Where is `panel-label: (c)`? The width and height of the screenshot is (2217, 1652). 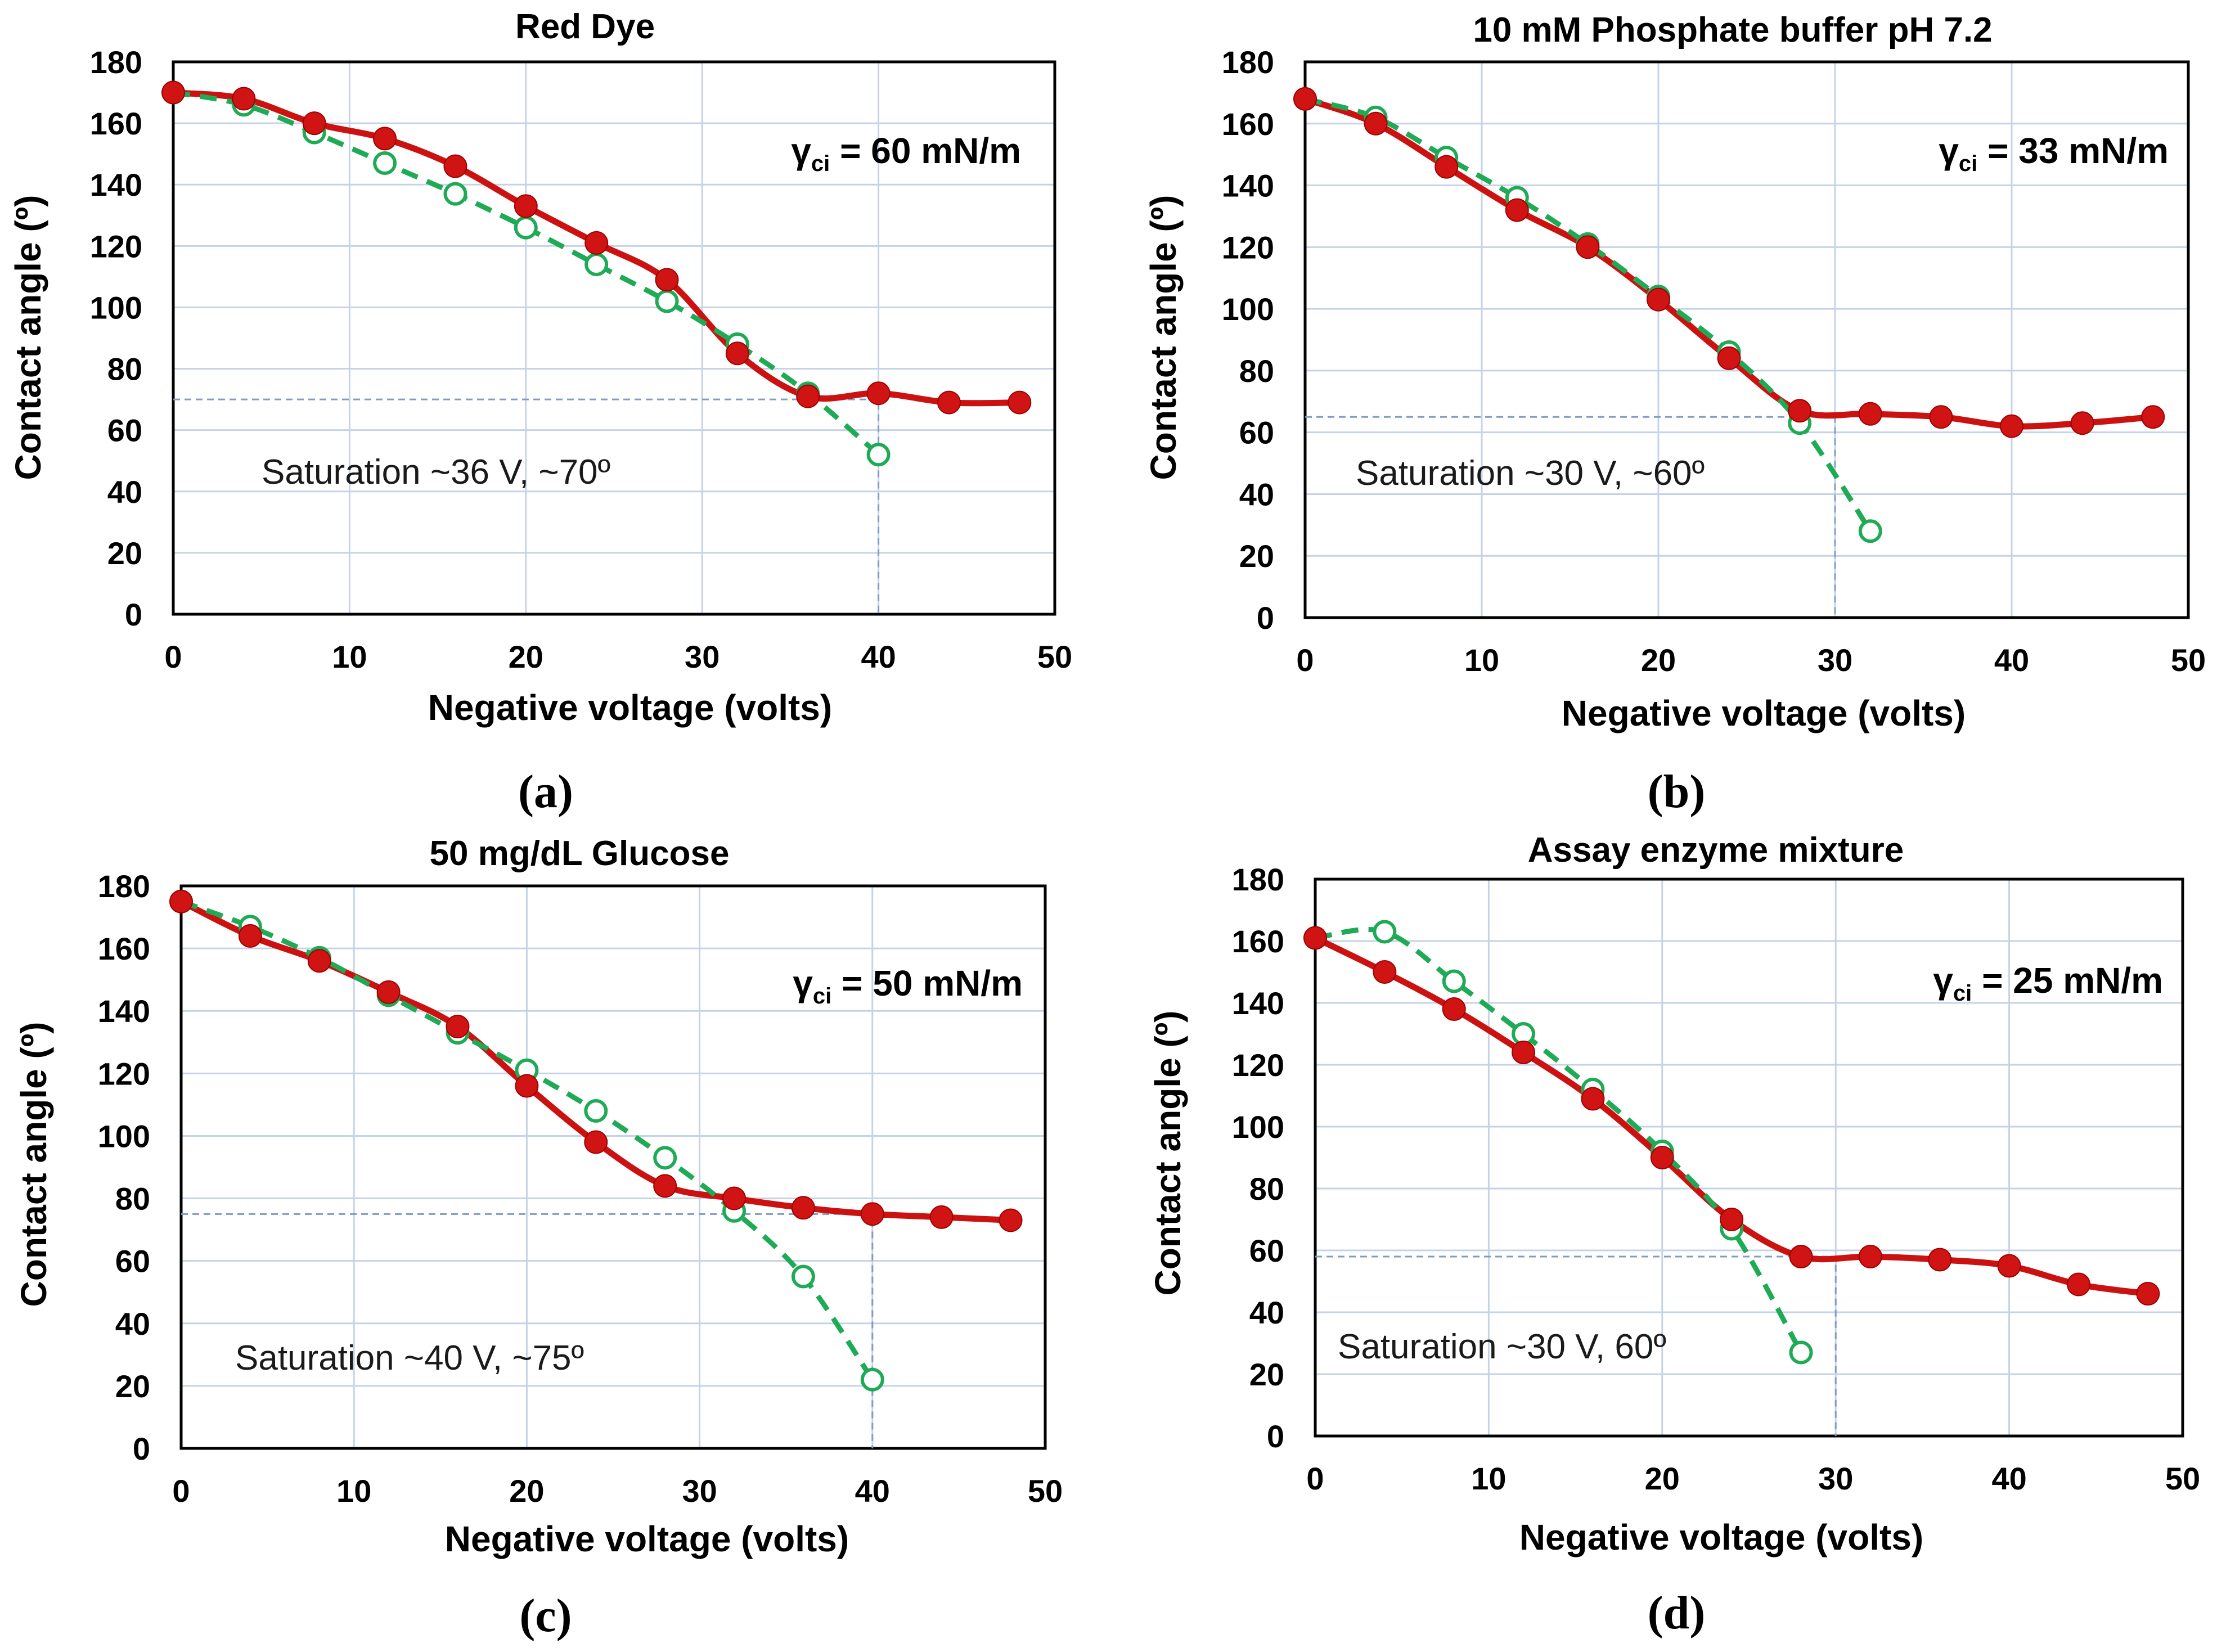 panel-label: (c) is located at coordinates (545, 1616).